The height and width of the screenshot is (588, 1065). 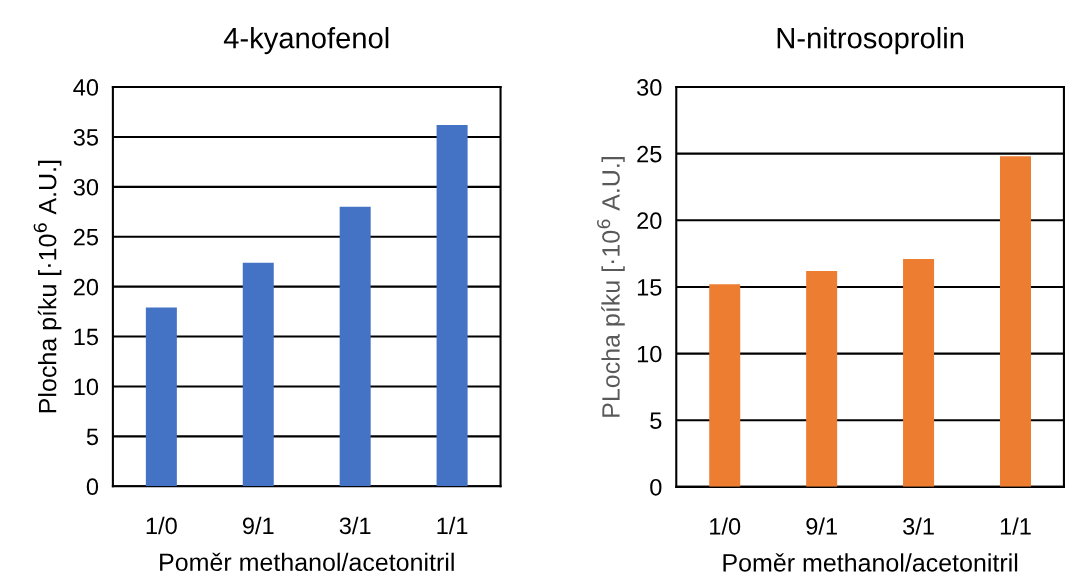 What do you see at coordinates (306, 41) in the screenshot?
I see `chart-title: 4-kyanofenol` at bounding box center [306, 41].